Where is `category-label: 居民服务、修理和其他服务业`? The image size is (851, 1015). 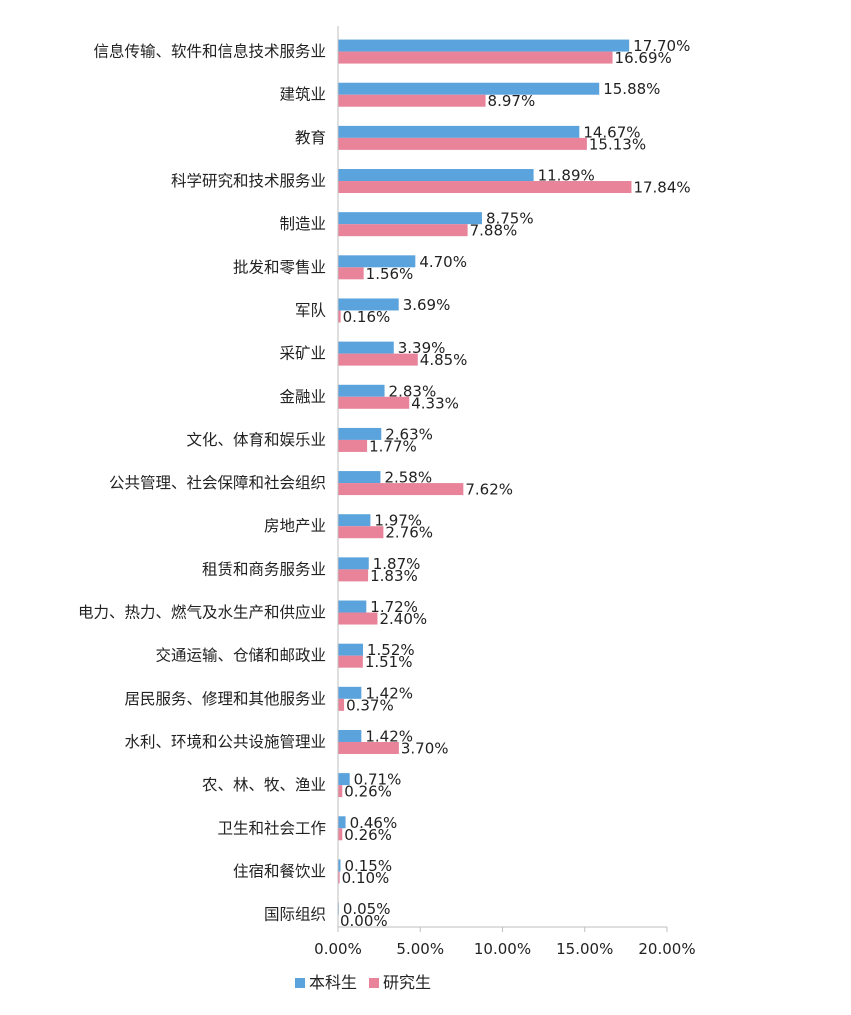 category-label: 居民服务、修理和其他服务业 is located at coordinates (225, 699).